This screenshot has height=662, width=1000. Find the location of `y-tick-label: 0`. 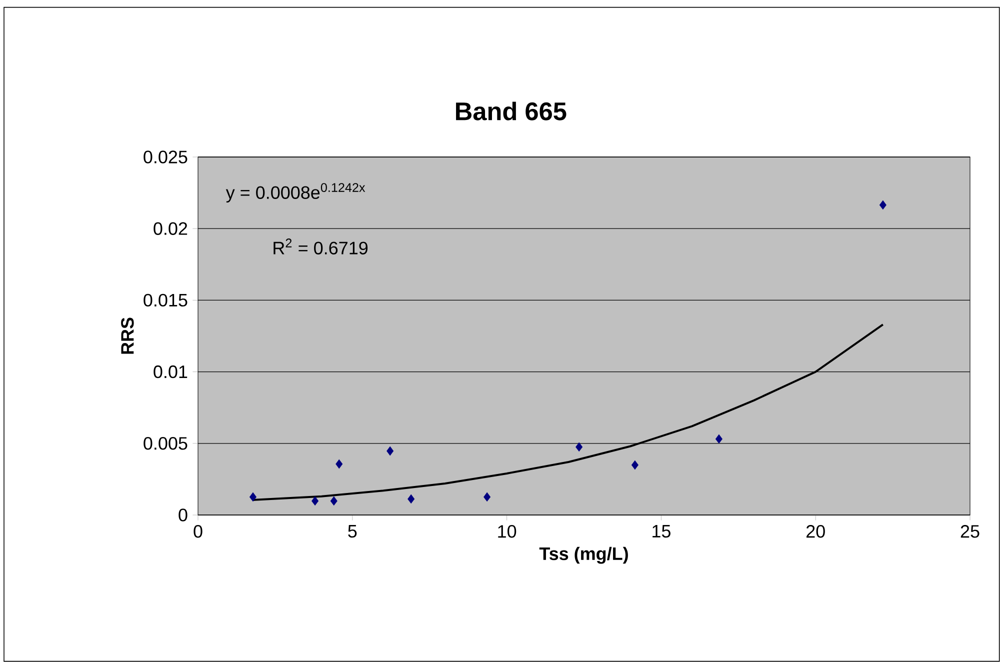

y-tick-label: 0 is located at coordinates (183, 515).